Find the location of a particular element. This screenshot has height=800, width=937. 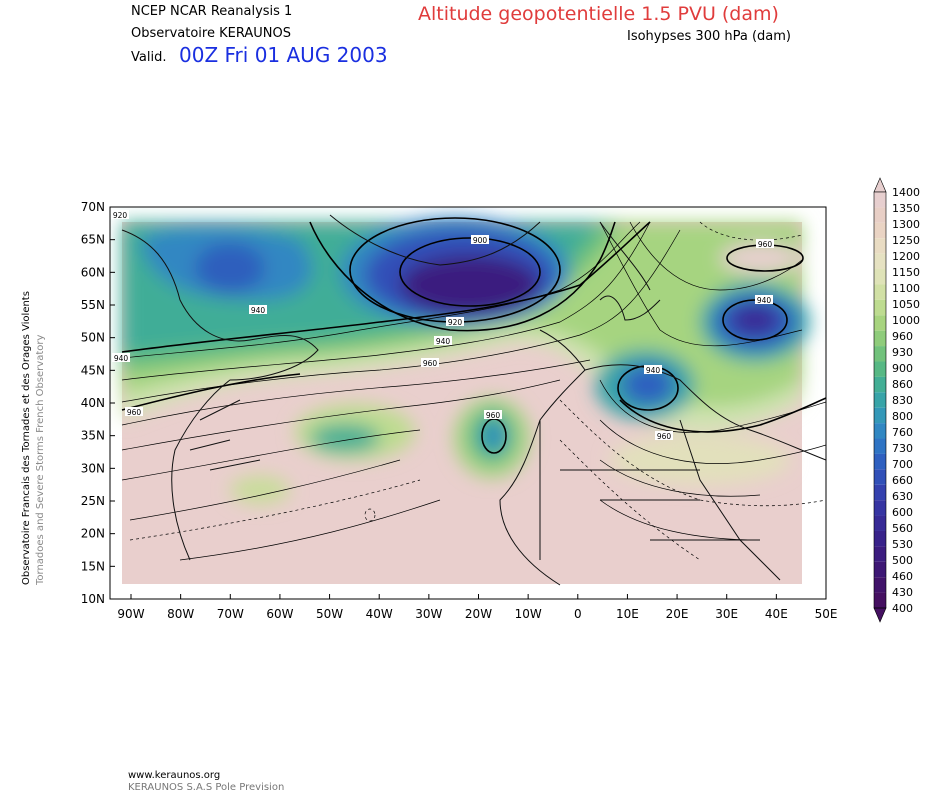

lon-tick-label: 90W is located at coordinates (130, 614).